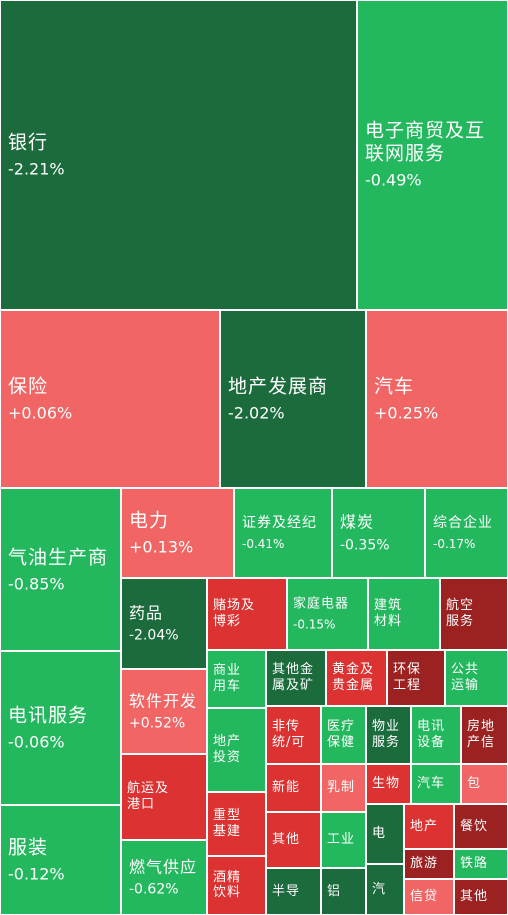 The image size is (508, 915). What do you see at coordinates (236, 750) in the screenshot?
I see `sector-tile: 地产 投资` at bounding box center [236, 750].